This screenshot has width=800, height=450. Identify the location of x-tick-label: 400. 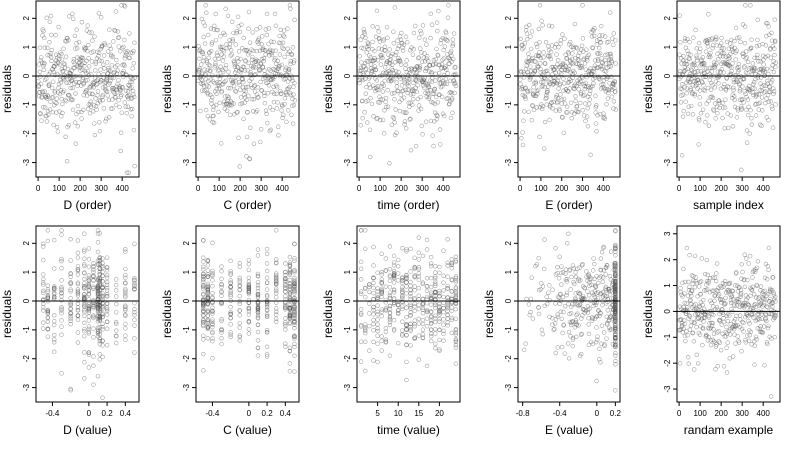
(764, 413).